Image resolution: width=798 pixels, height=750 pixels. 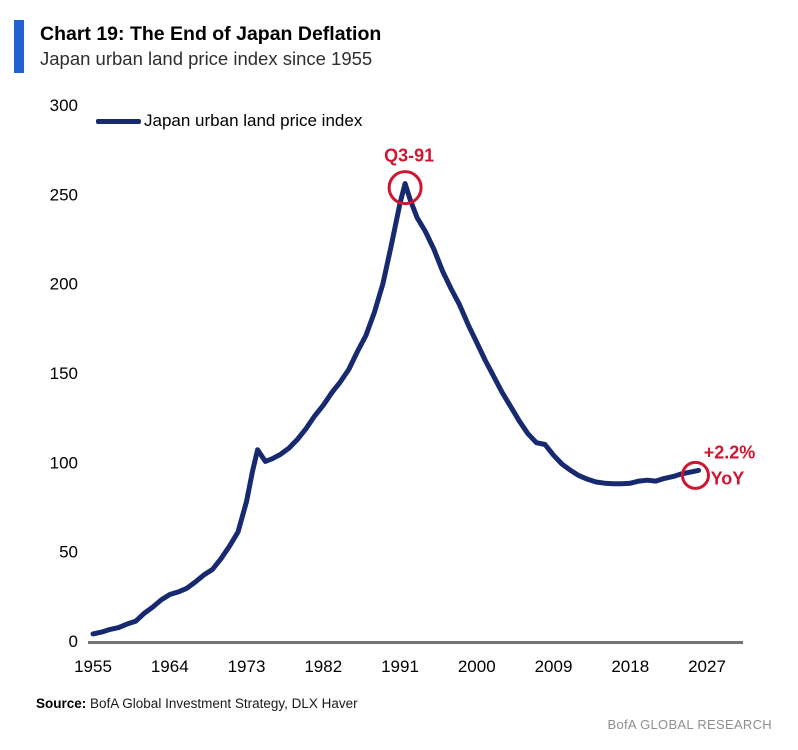 I want to click on peak-annotation-label: Q3-91, so click(x=409, y=156).